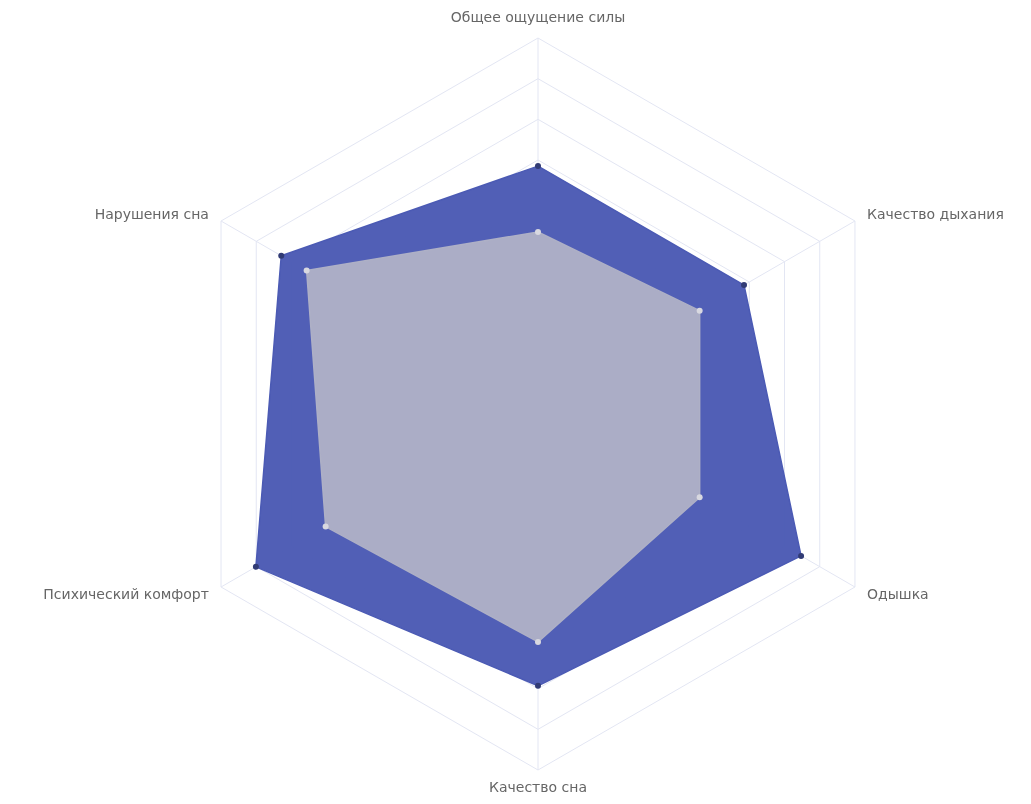 The image size is (1031, 804). What do you see at coordinates (151, 214) in the screenshot?
I see `spoke-label: Нарушения сна` at bounding box center [151, 214].